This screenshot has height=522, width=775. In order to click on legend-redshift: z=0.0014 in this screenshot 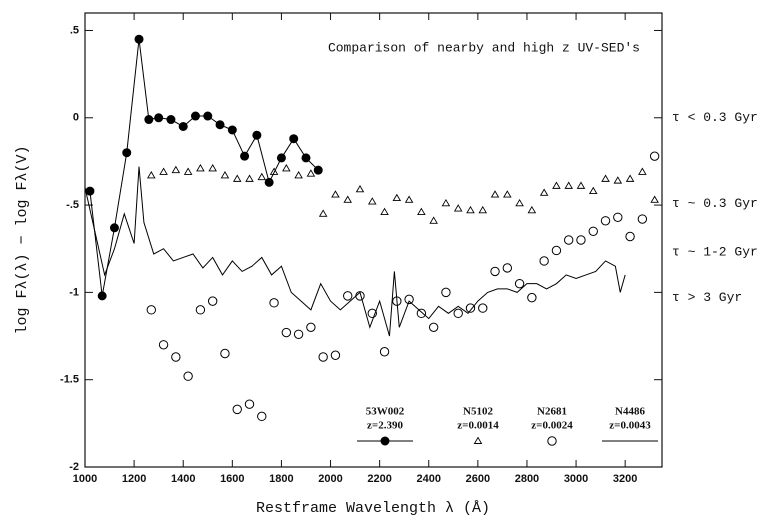, I will do `click(478, 426)`.